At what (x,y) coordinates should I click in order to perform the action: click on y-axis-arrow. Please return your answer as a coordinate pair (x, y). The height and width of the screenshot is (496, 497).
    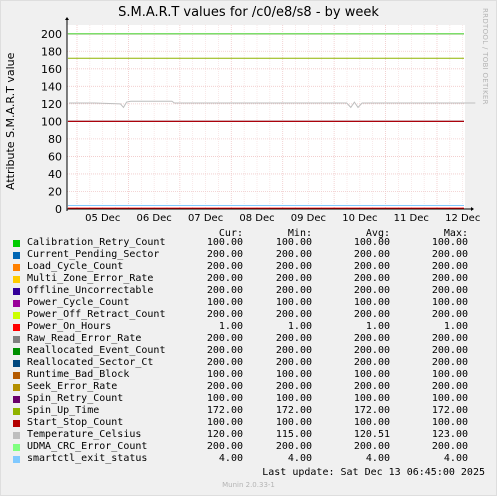
    Looking at the image, I should click on (67, 18).